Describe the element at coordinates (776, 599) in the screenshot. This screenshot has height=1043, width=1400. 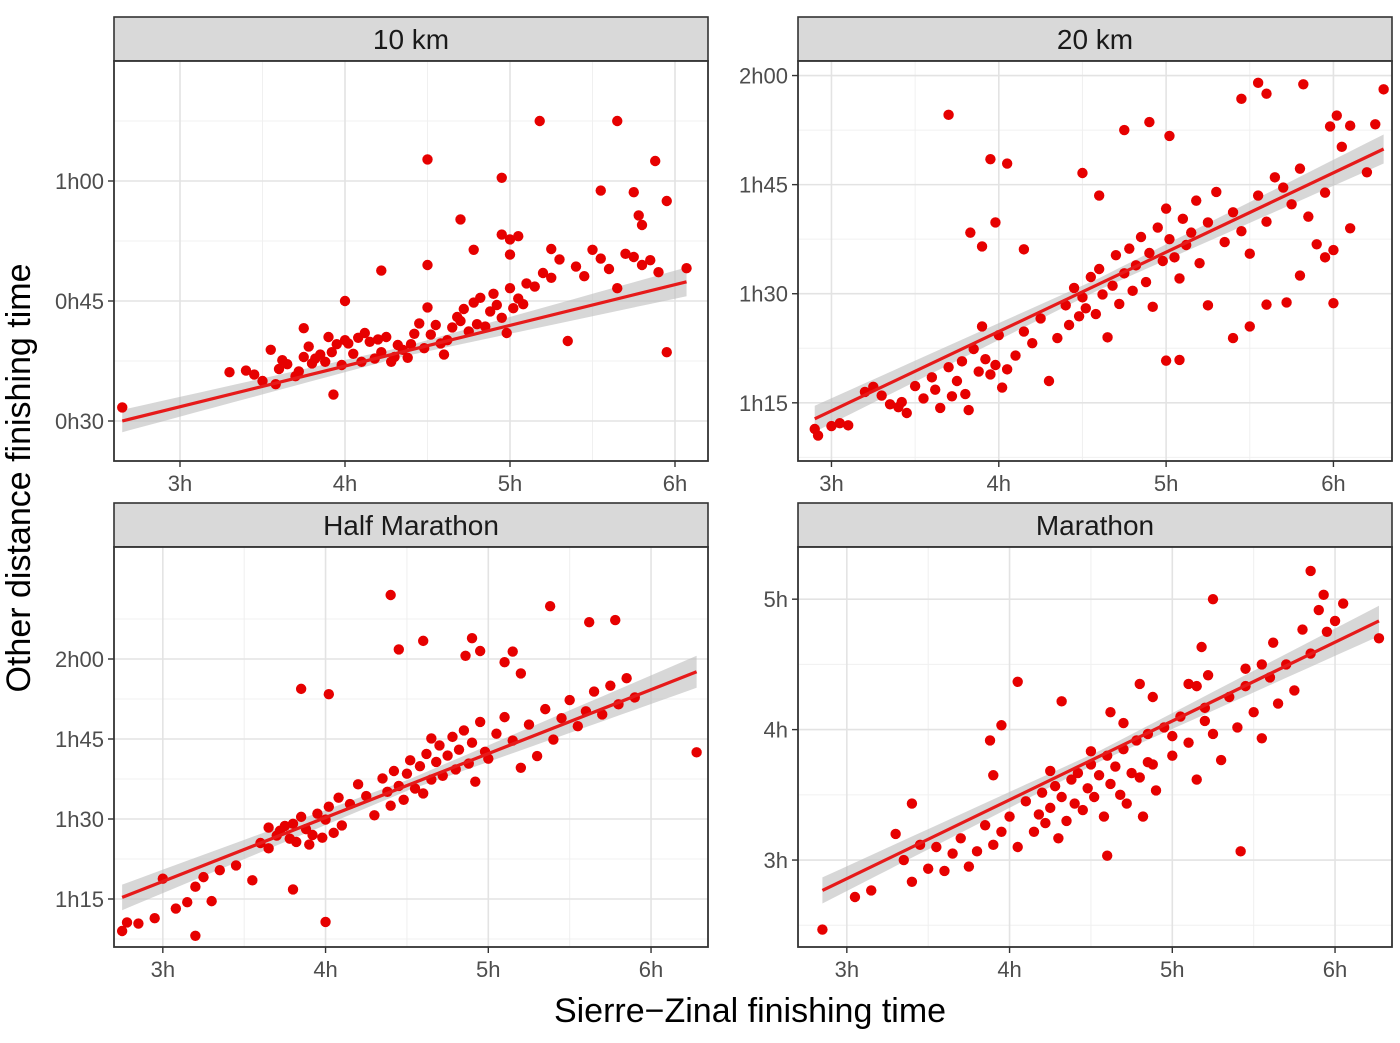
I see `y-tick-label: 5h` at that location.